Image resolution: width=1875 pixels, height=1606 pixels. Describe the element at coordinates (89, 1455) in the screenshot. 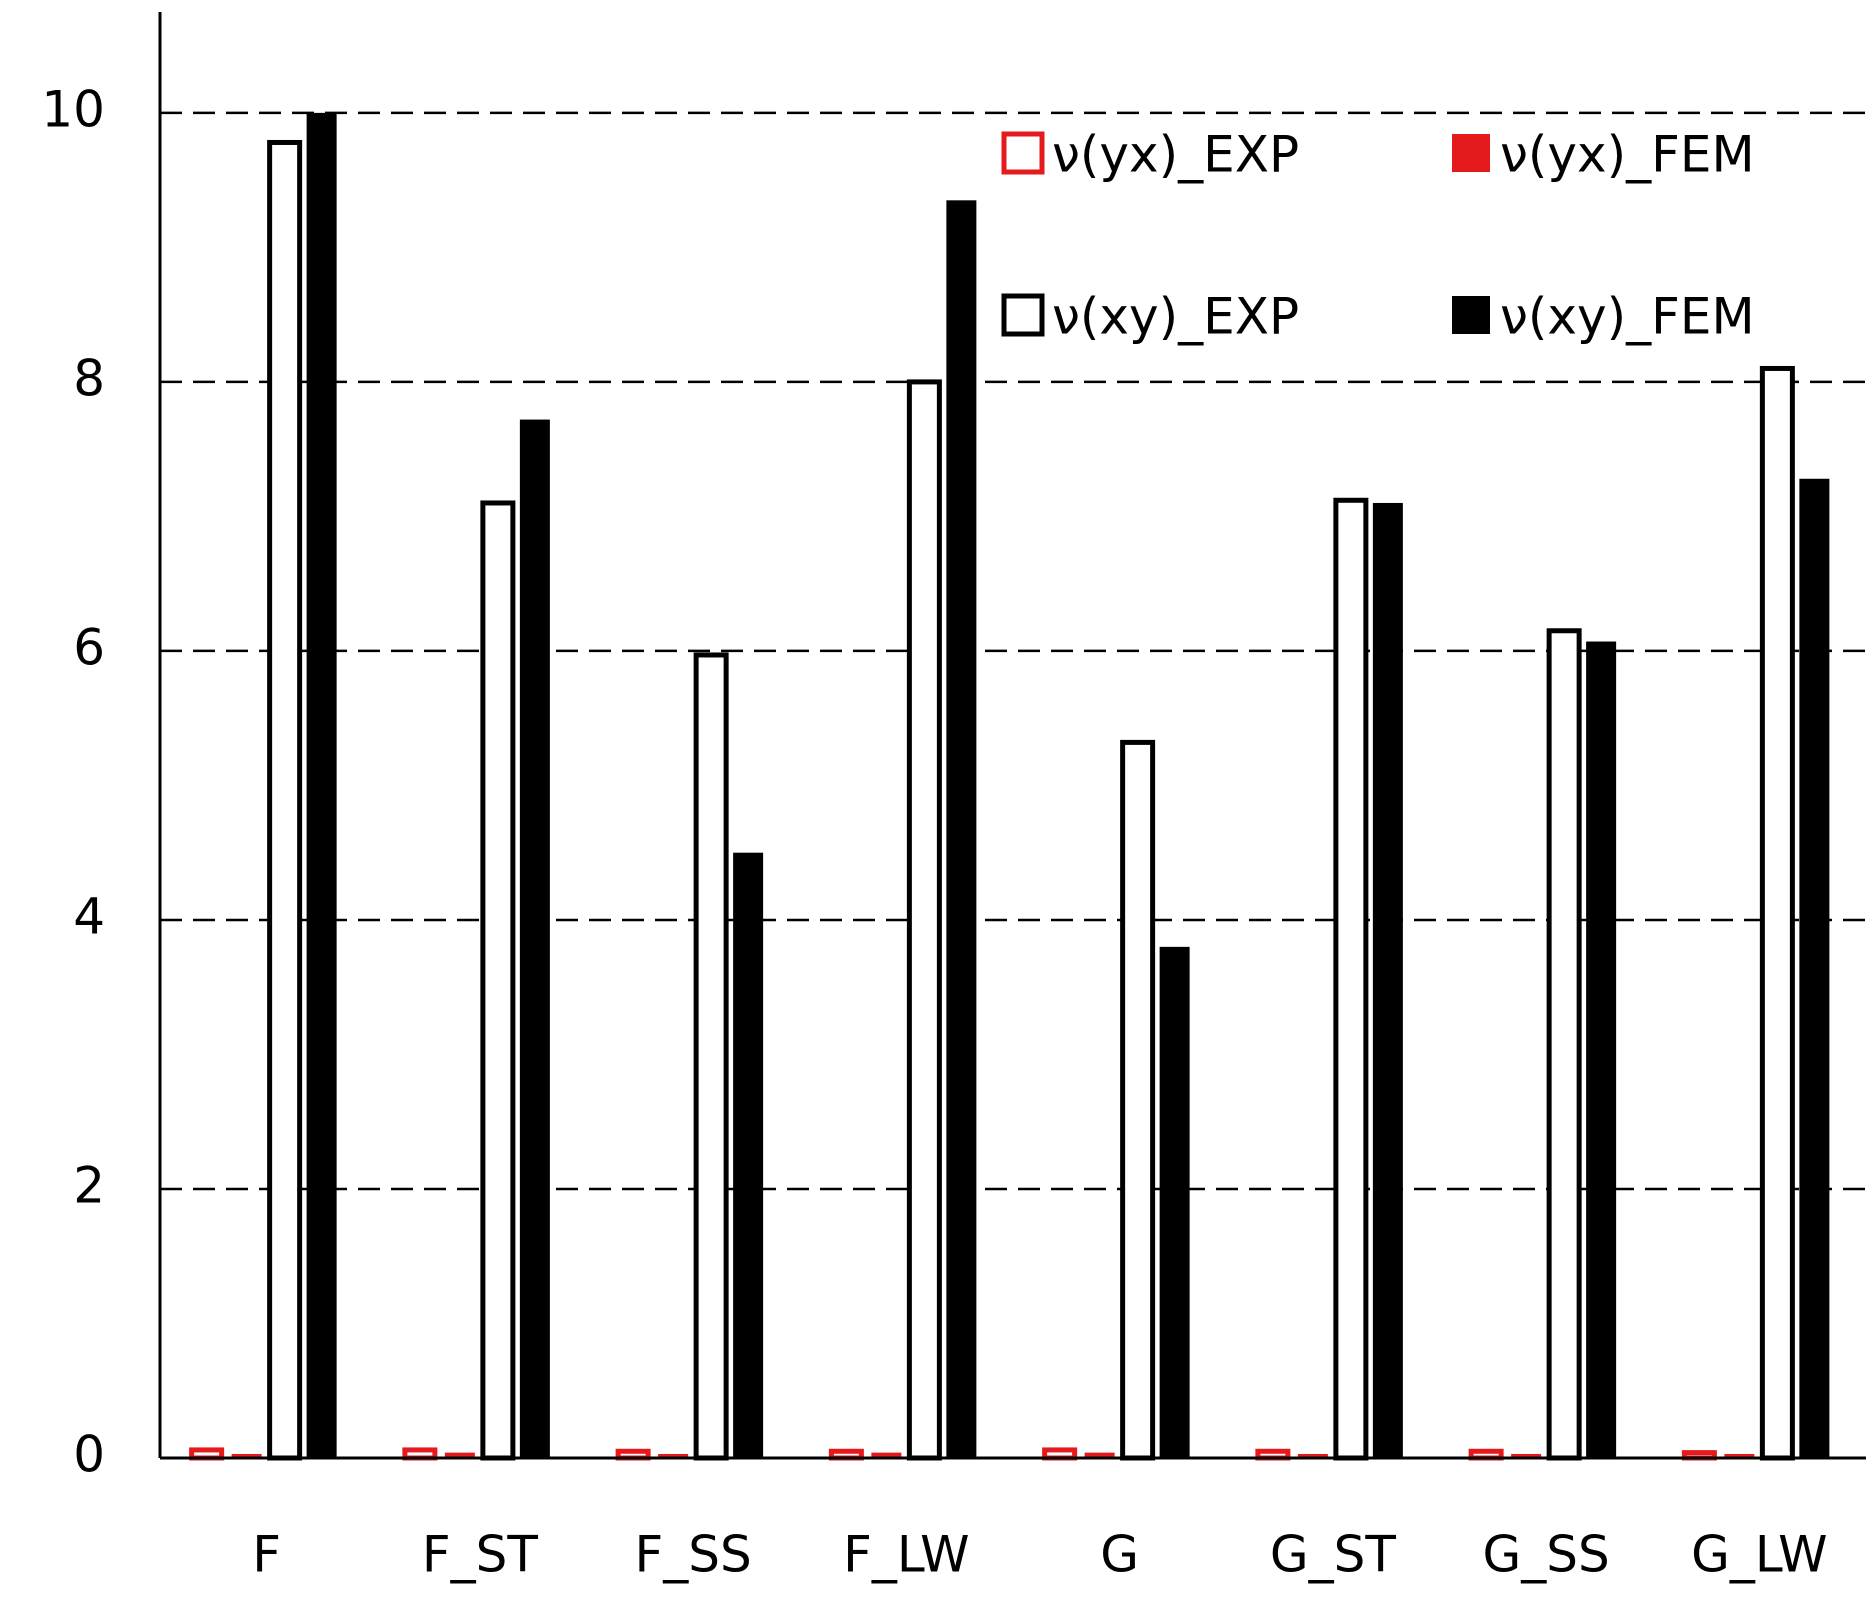

I see `y-tick-label: 0` at that location.